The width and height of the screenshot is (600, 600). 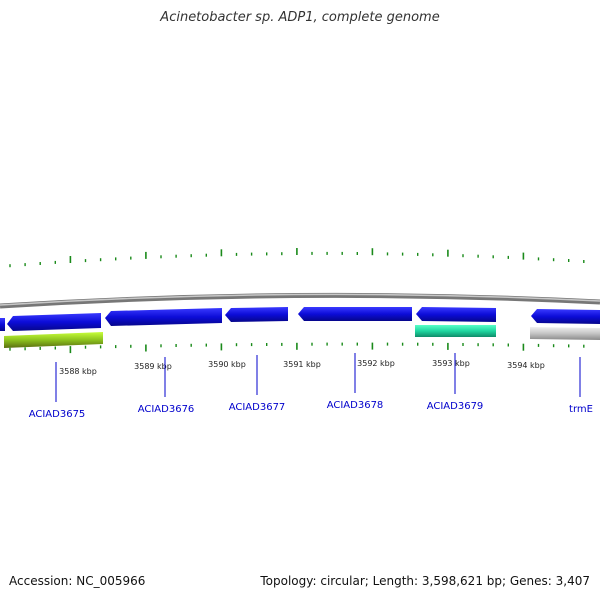 I want to click on kbp-label: 3590 kbp, so click(x=227, y=364).